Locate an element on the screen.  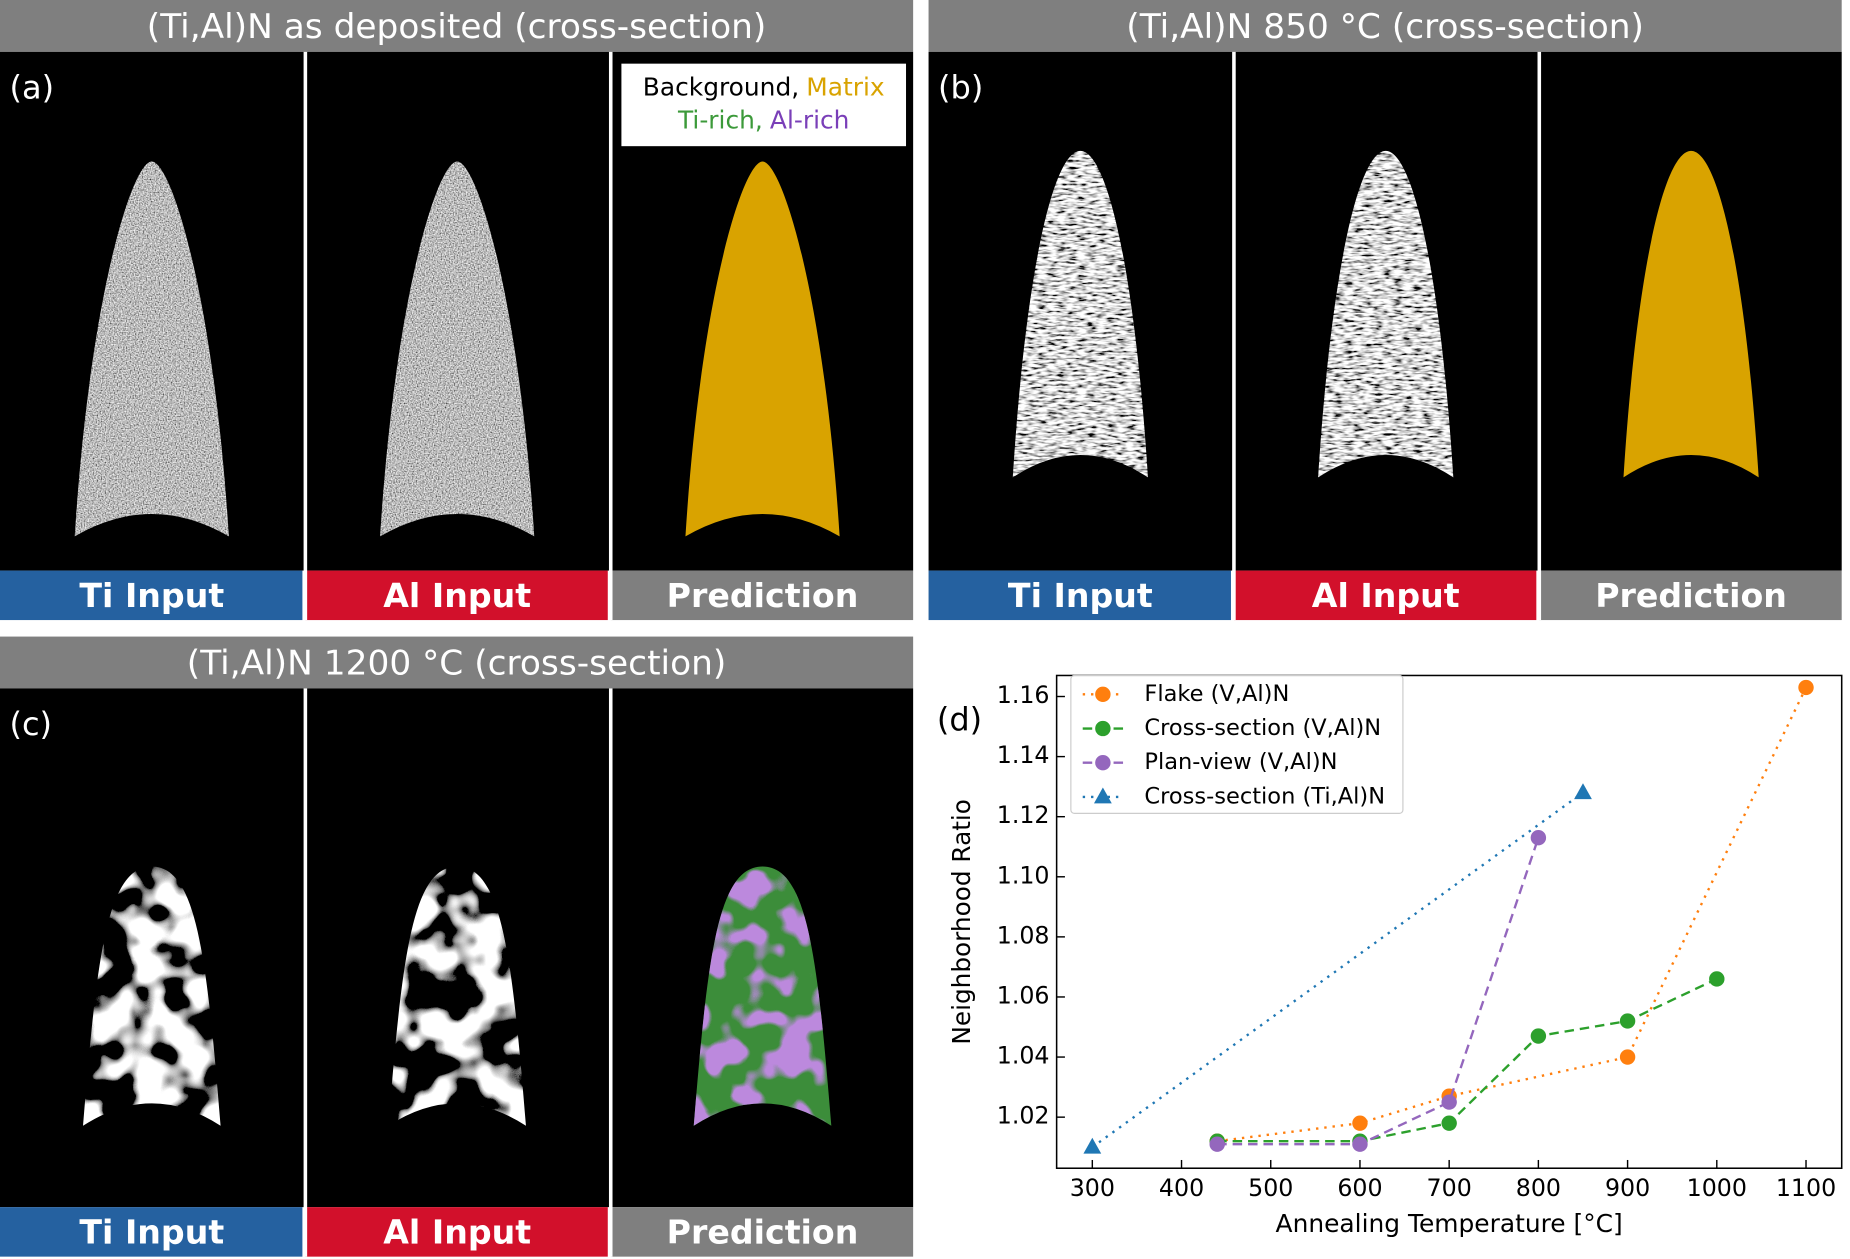
class-legend-box is located at coordinates (764, 105).